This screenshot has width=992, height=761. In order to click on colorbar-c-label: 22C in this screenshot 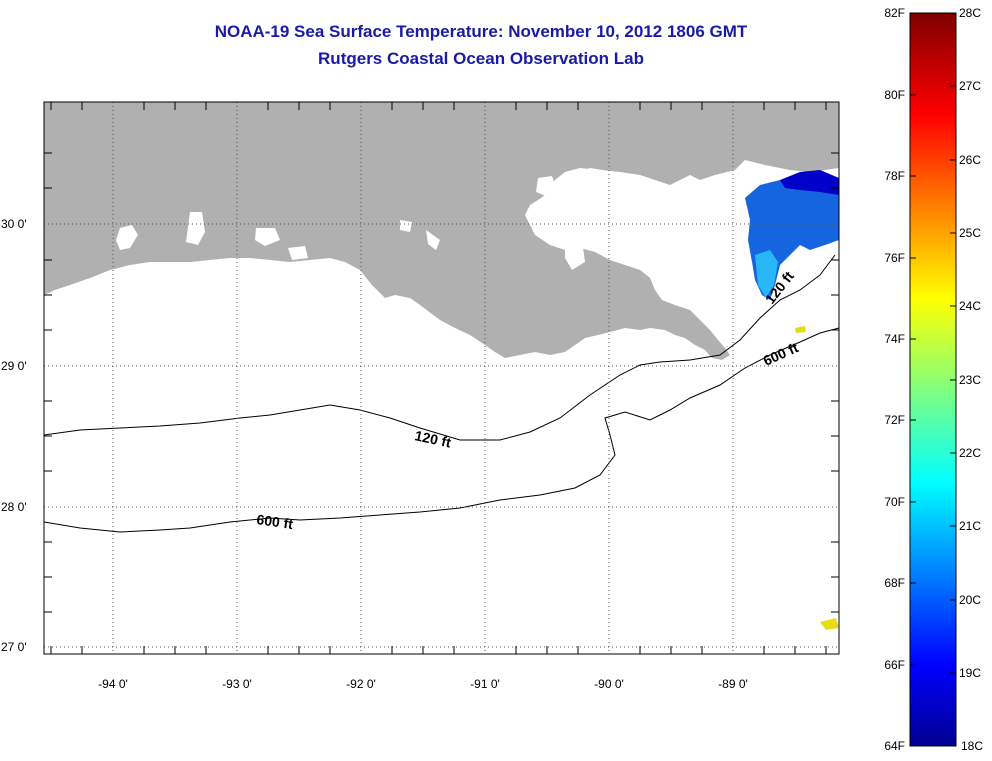, I will do `click(970, 453)`.